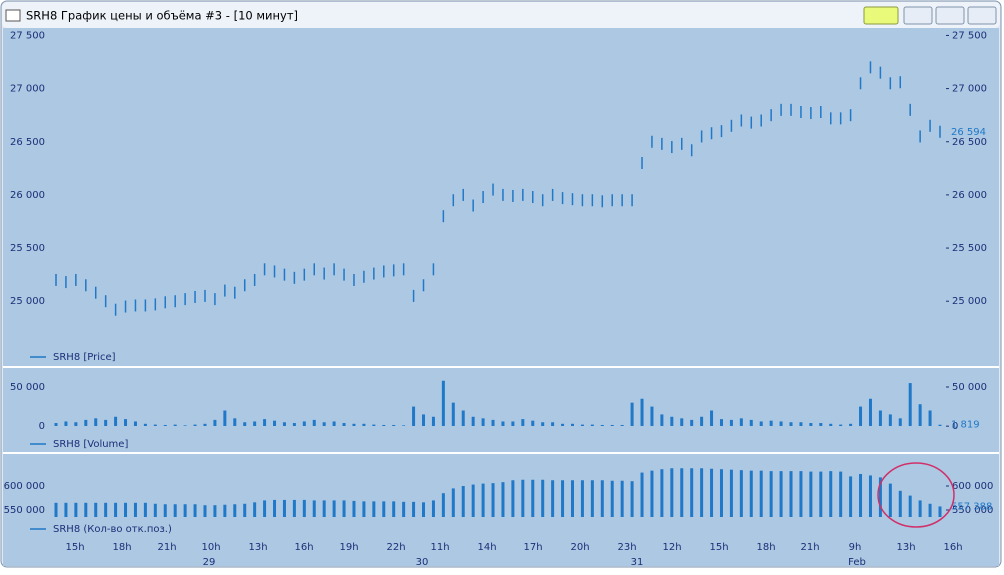  What do you see at coordinates (881, 15) in the screenshot?
I see `link-button` at bounding box center [881, 15].